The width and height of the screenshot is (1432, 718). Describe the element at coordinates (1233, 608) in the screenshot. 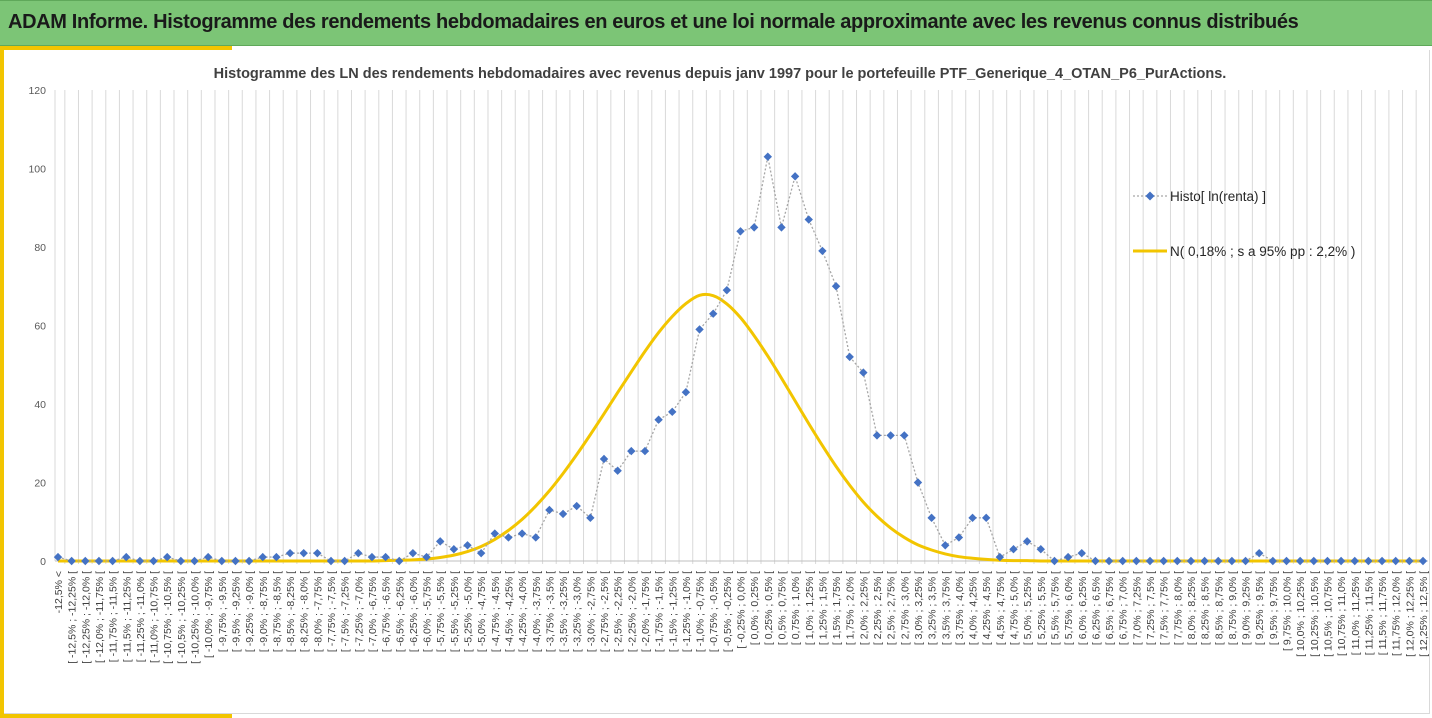

I see `x-tick-label: [ 8,75% ; 9,0% [` at that location.